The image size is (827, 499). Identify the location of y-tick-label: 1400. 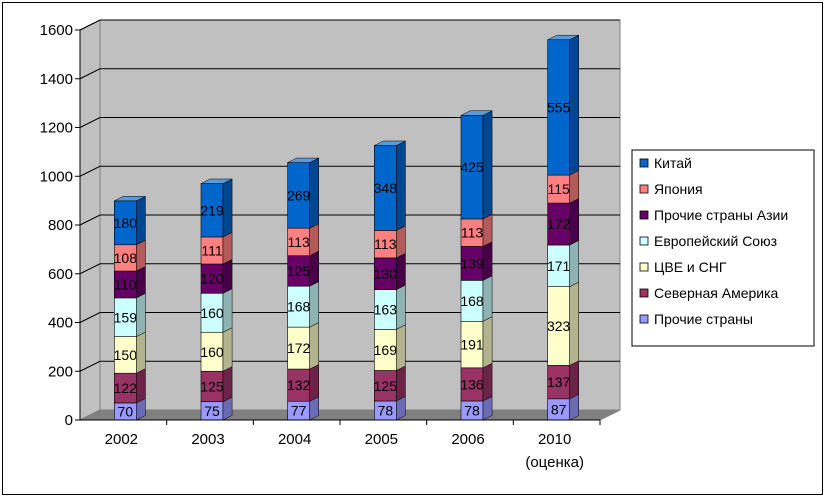
(56, 79).